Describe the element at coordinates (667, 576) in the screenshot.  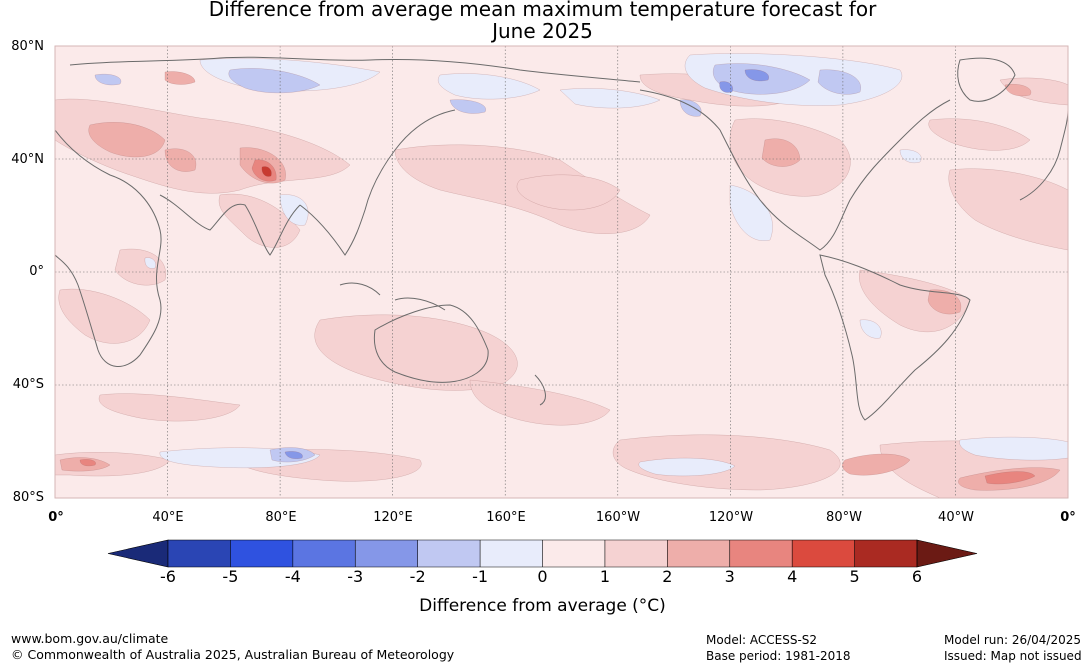
I see `colorbar-tick-label: 2` at that location.